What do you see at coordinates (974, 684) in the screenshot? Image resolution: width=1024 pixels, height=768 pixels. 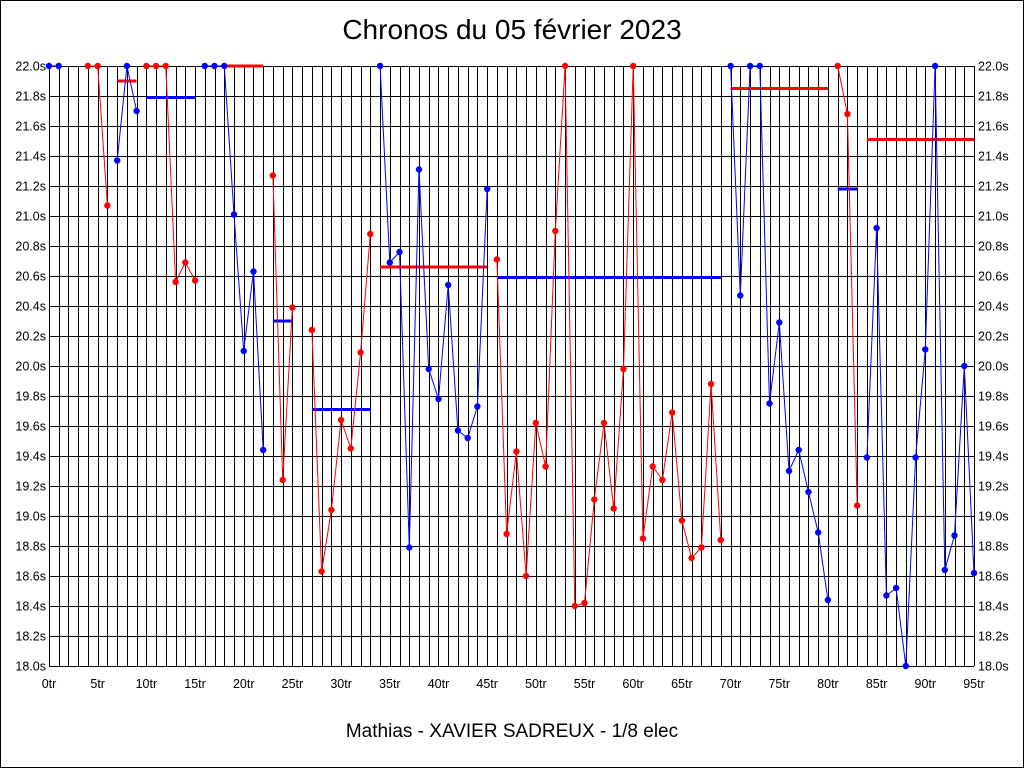 I see `x-tick-label: 95tr` at bounding box center [974, 684].